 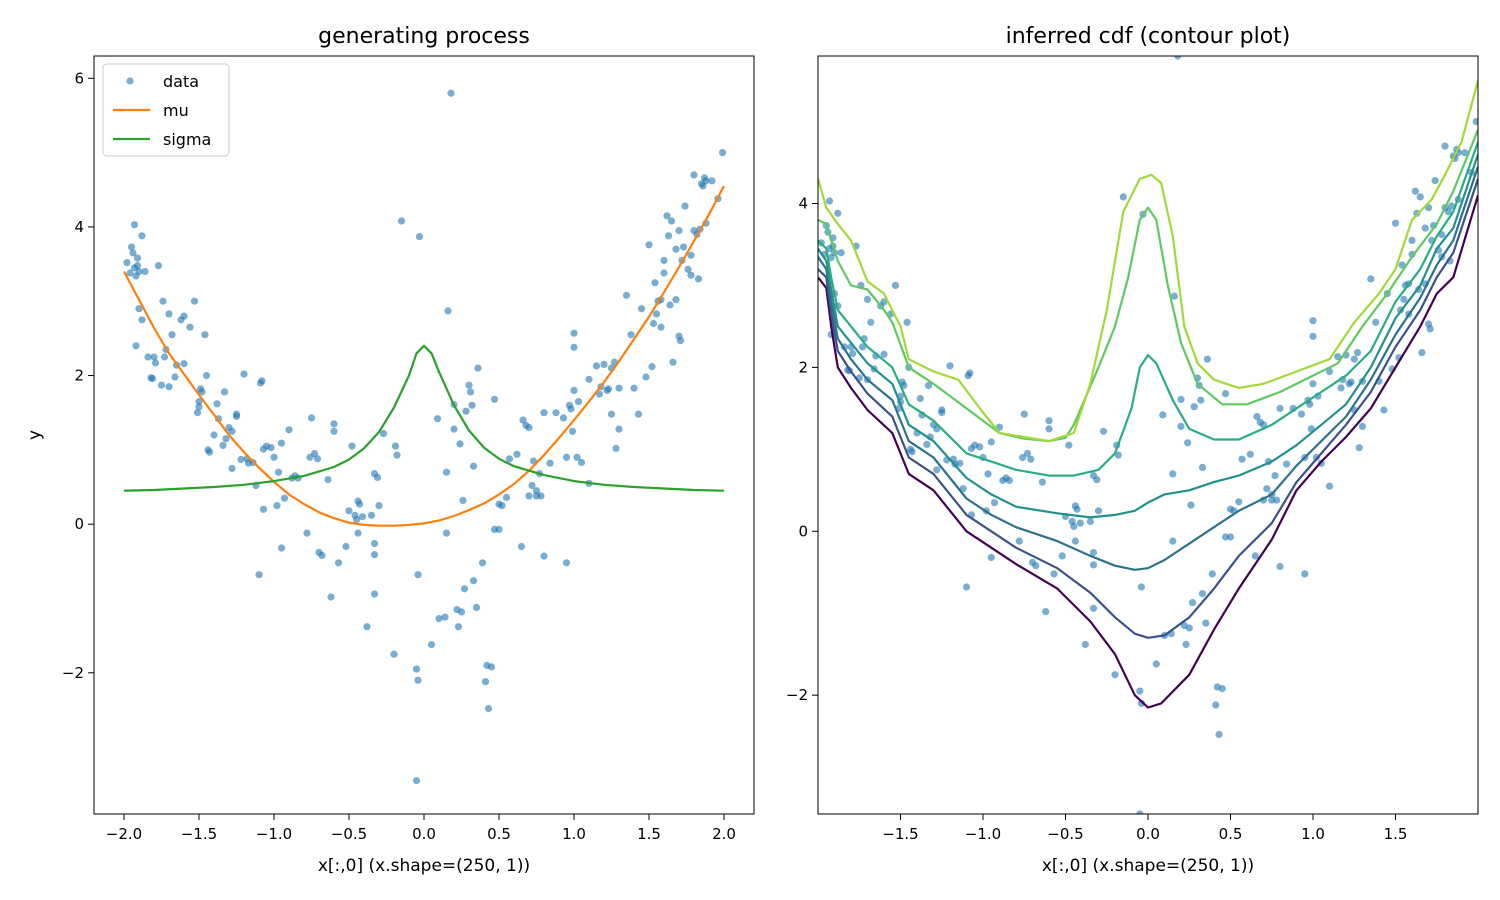 I want to click on legend-marker-data, so click(x=130, y=81).